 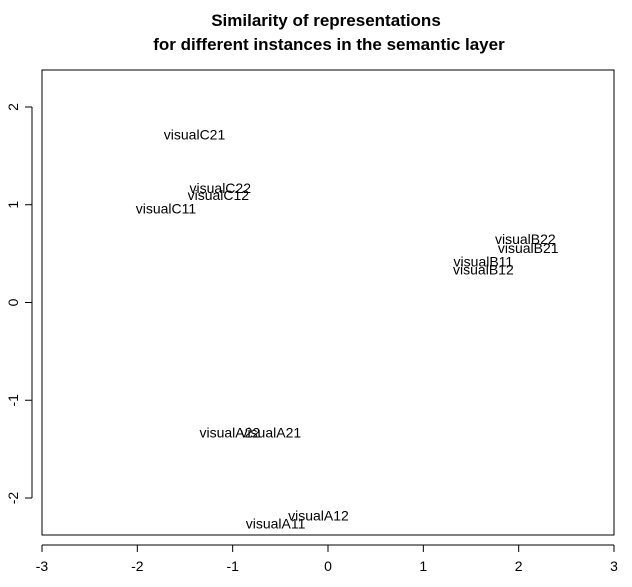 I want to click on y-axis: -2 -1 0 1 2, so click(x=19, y=304).